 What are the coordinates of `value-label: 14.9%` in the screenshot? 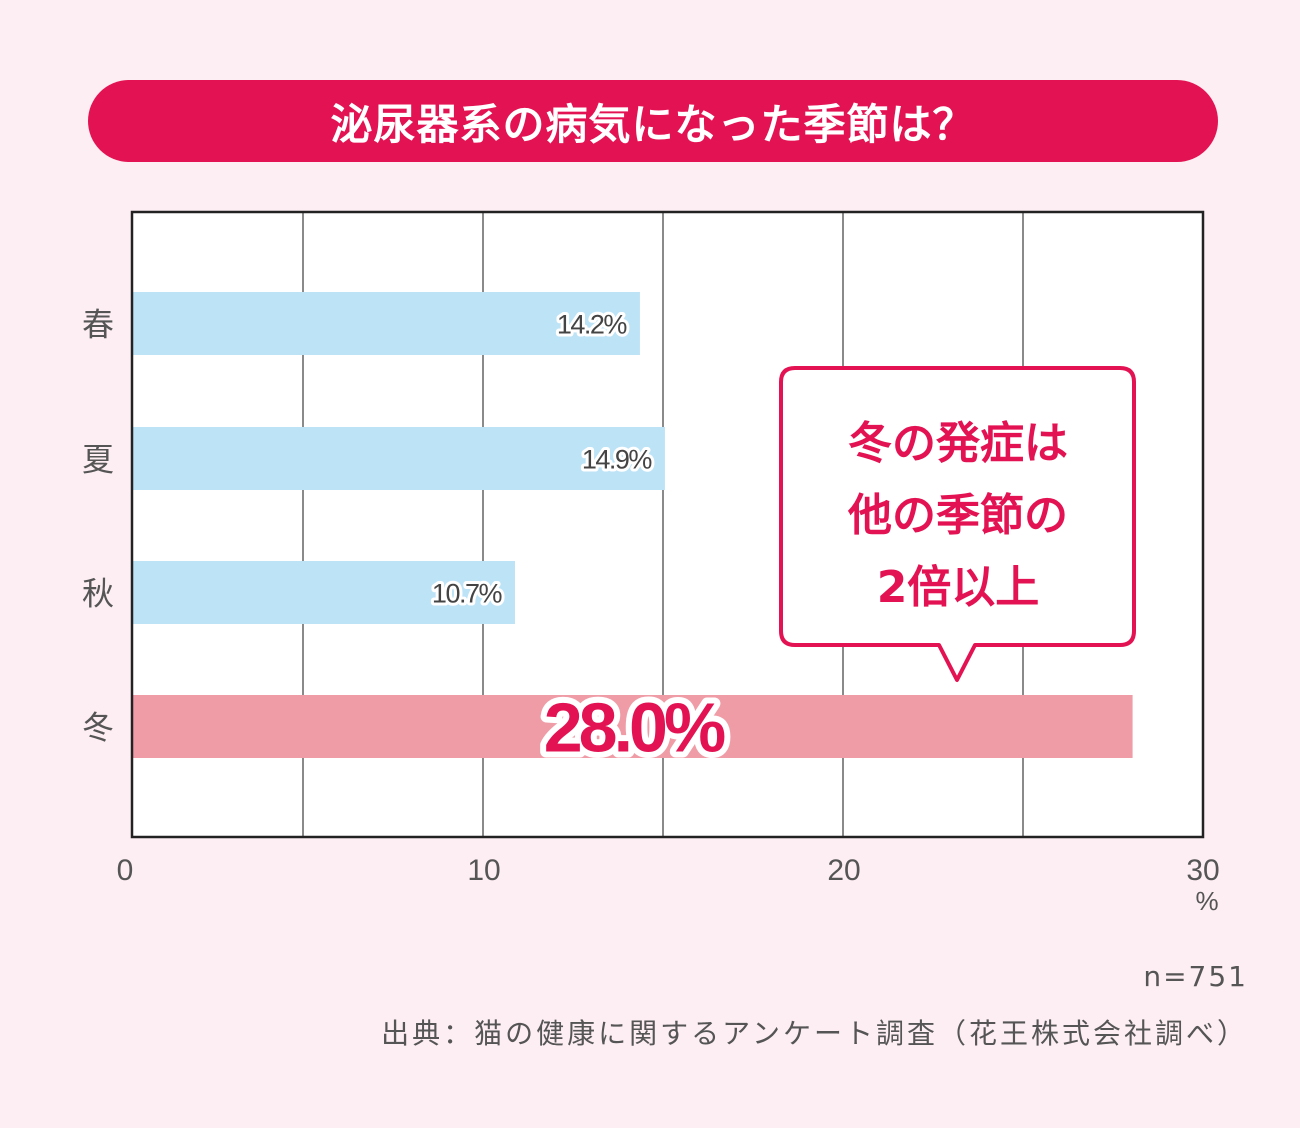 It's located at (617, 460).